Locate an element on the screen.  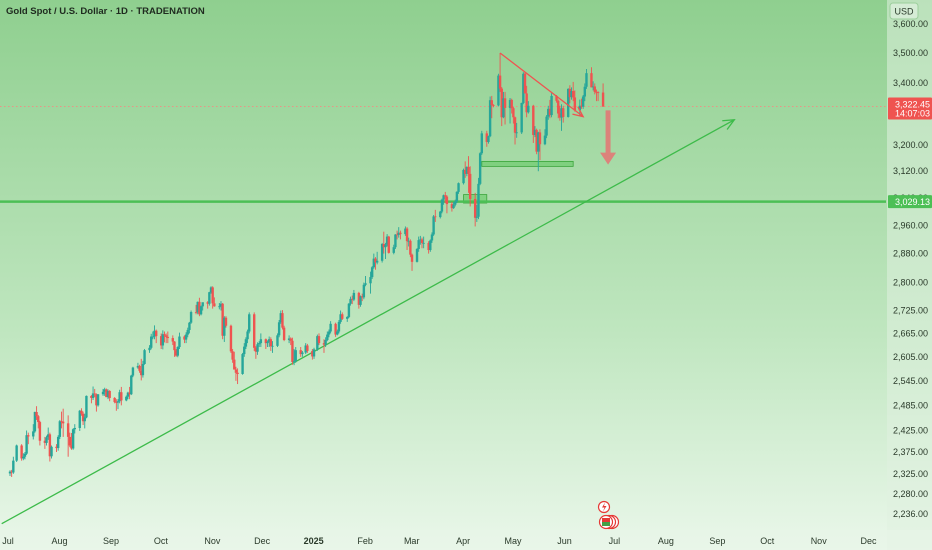
price-tick-label: 3,200.00 is located at coordinates (910, 145).